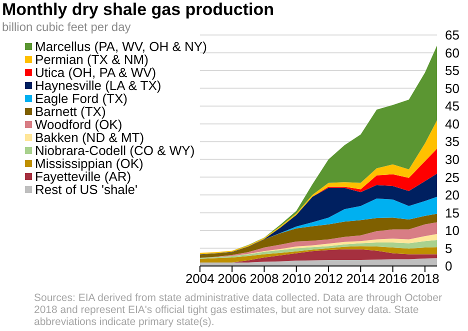 The width and height of the screenshot is (468, 331). Describe the element at coordinates (448, 248) in the screenshot. I see `y-tick-label: 5` at that location.